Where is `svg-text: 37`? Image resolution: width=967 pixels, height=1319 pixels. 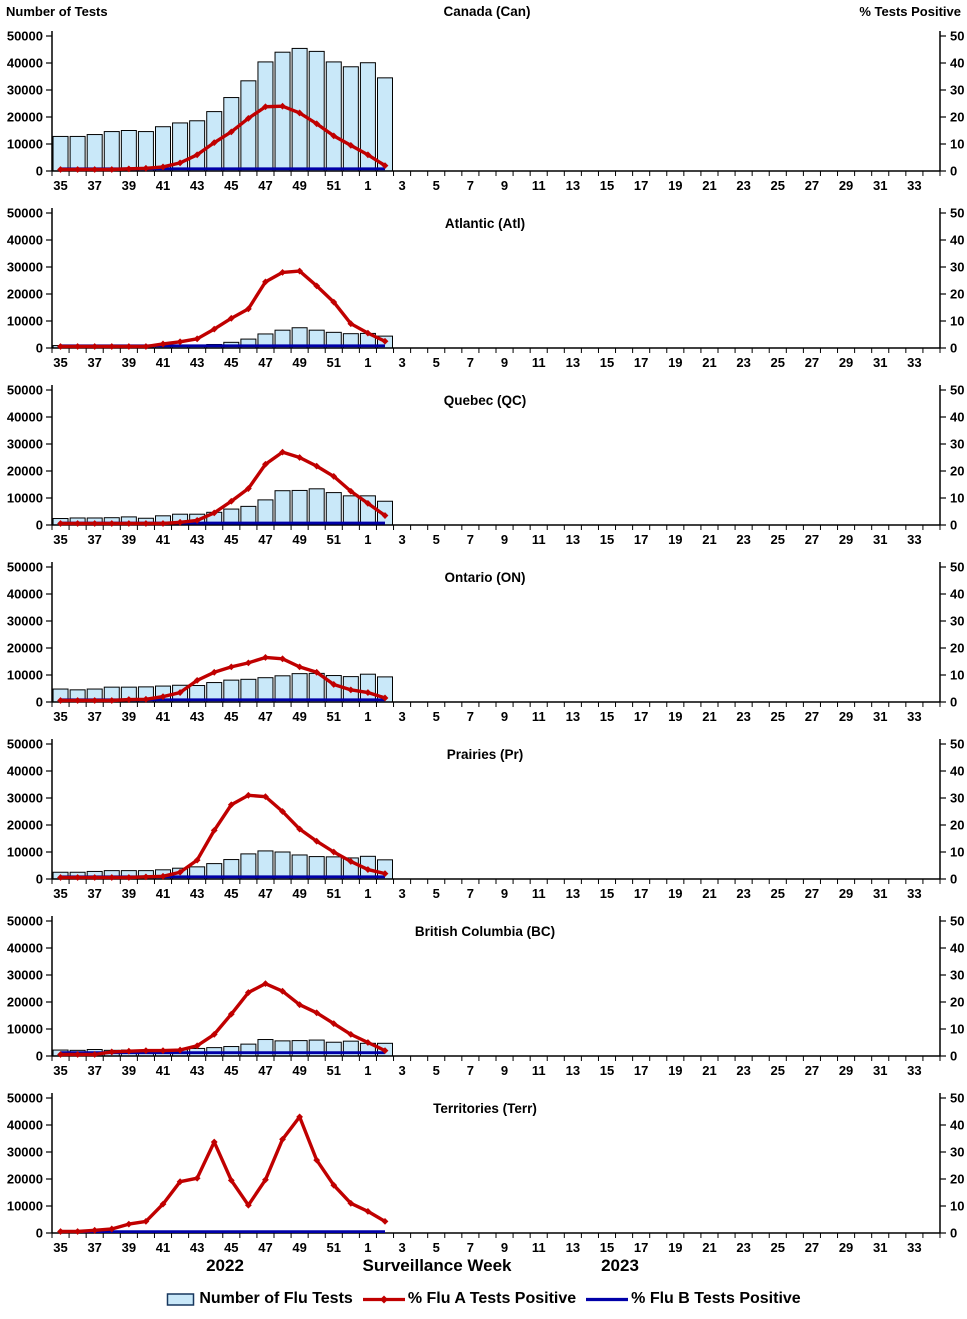
svg-text: 37 is located at coordinates (94, 185).